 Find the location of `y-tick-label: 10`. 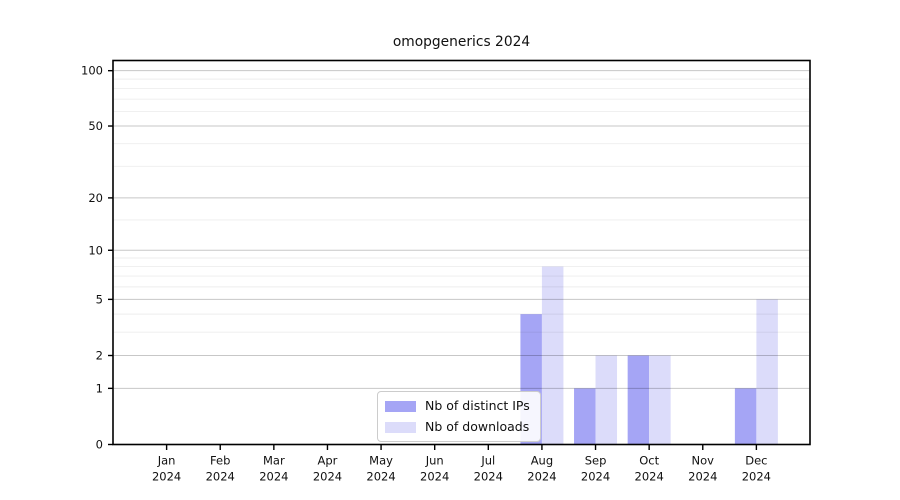

y-tick-label: 10 is located at coordinates (95, 250).